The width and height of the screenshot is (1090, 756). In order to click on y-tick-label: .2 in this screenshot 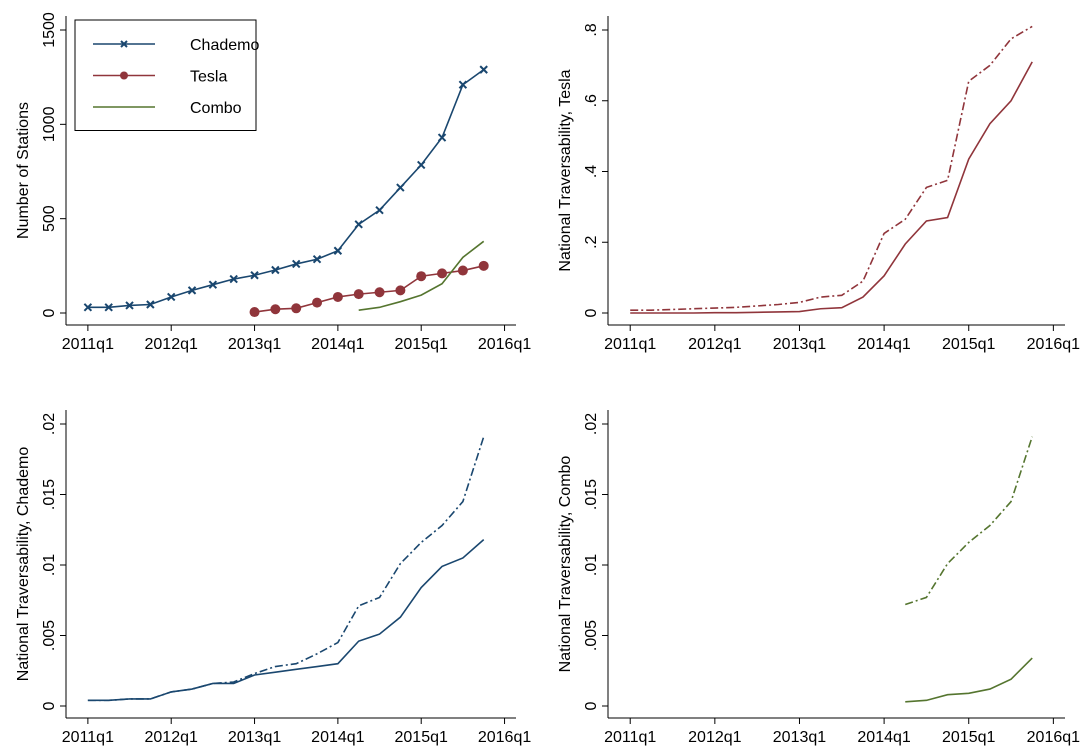, I will do `click(591, 241)`.